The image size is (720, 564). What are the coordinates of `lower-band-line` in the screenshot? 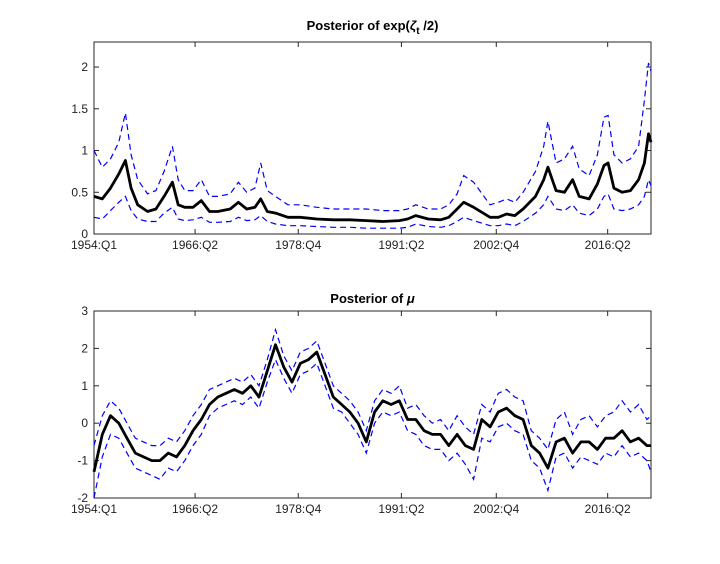 It's located at (372, 203).